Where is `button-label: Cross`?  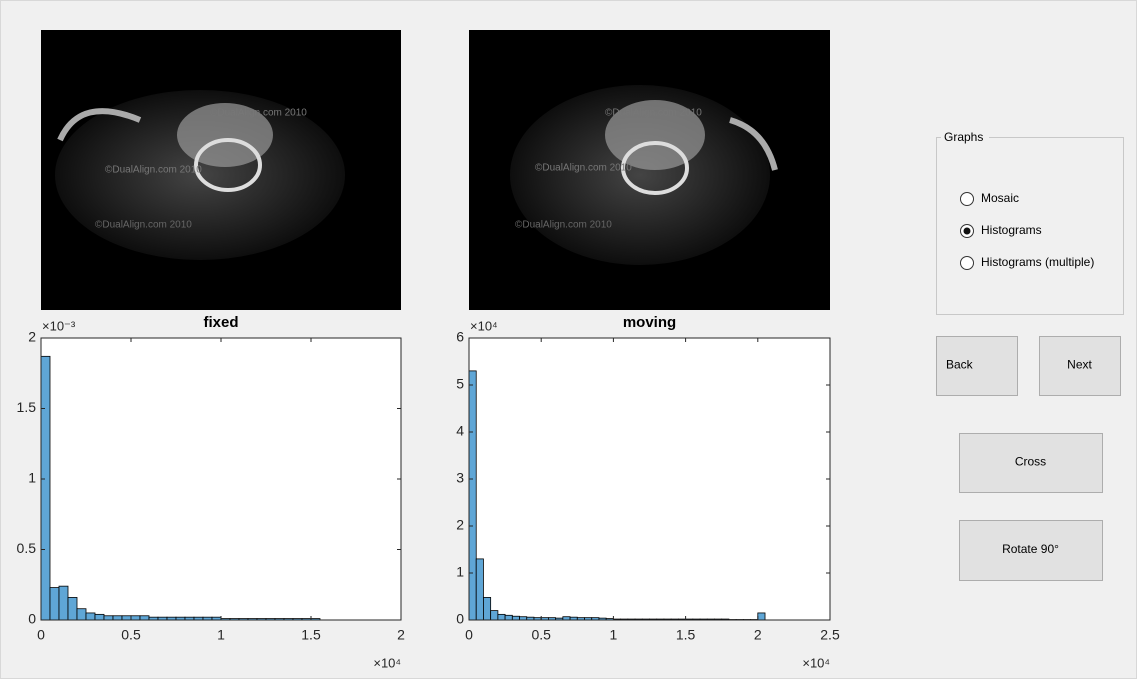
button-label: Cross is located at coordinates (1030, 462).